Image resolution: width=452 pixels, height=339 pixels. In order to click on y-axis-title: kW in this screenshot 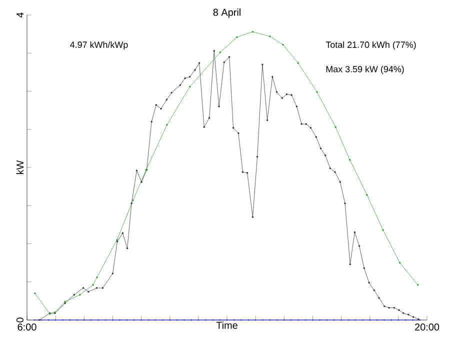, I will do `click(20, 167)`.